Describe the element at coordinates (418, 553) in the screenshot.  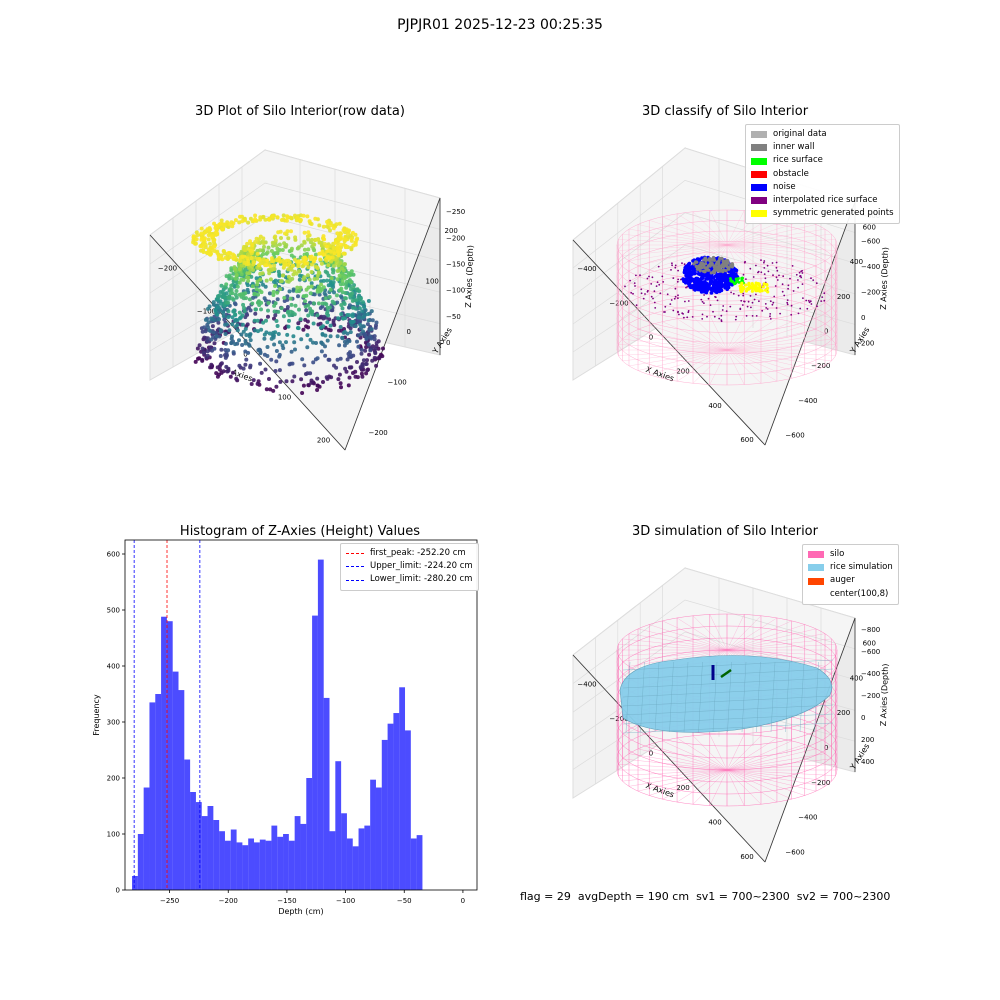
I see `legend-label: first_peak: -252.20 cm` at that location.